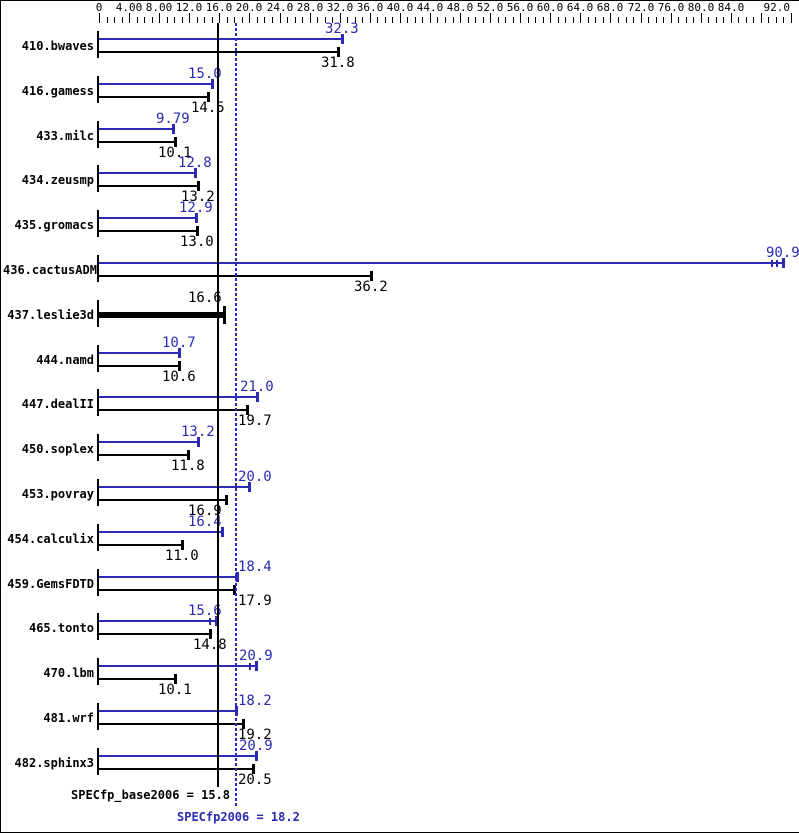 This screenshot has height=833, width=799. I want to click on peak-value-label: 18.4, so click(255, 567).